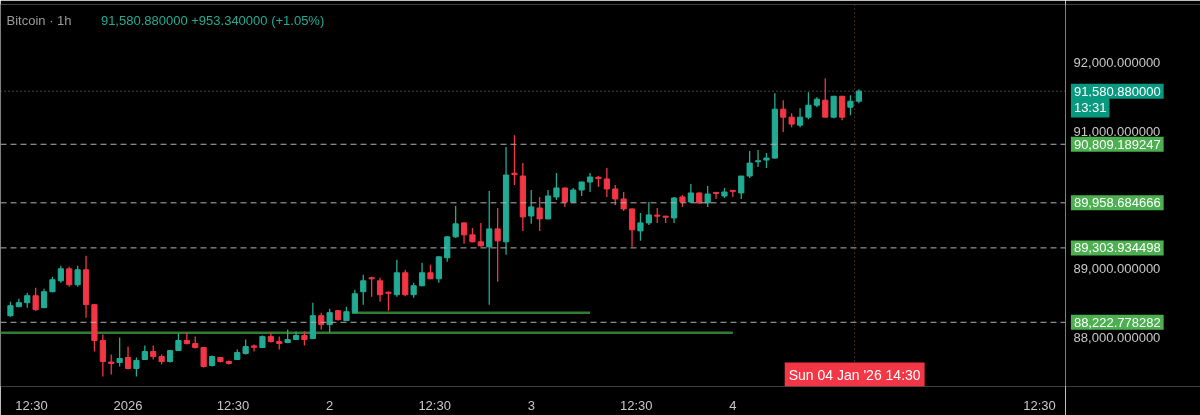 This screenshot has width=1200, height=415. What do you see at coordinates (1117, 269) in the screenshot?
I see `y-tick-label: 89,000.000000` at bounding box center [1117, 269].